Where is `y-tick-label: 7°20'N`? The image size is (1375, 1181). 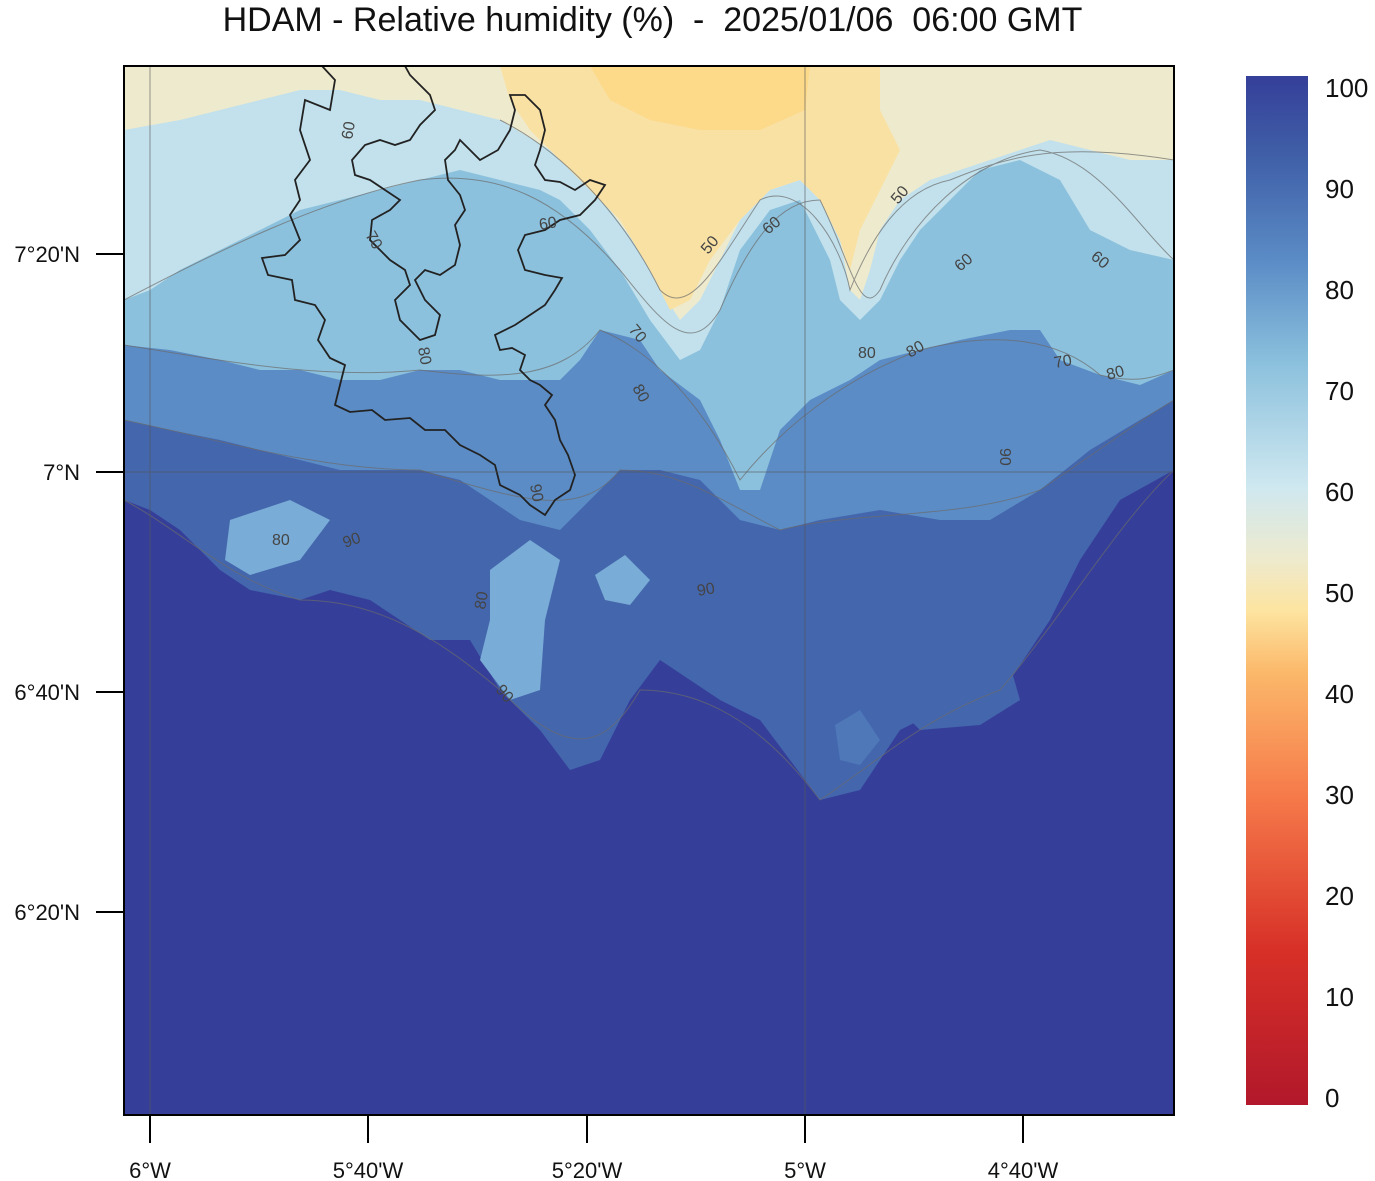 y-tick-label: 7°20'N is located at coordinates (47, 254).